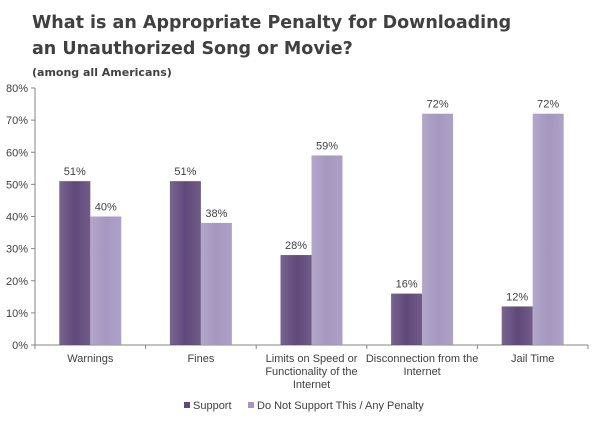 Image resolution: width=600 pixels, height=427 pixels. I want to click on x-tick-label: Functionality of the, so click(311, 372).